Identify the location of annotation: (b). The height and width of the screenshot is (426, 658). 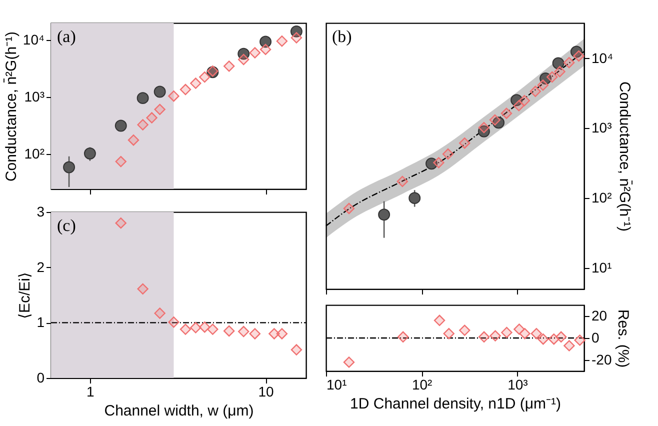
(342, 36).